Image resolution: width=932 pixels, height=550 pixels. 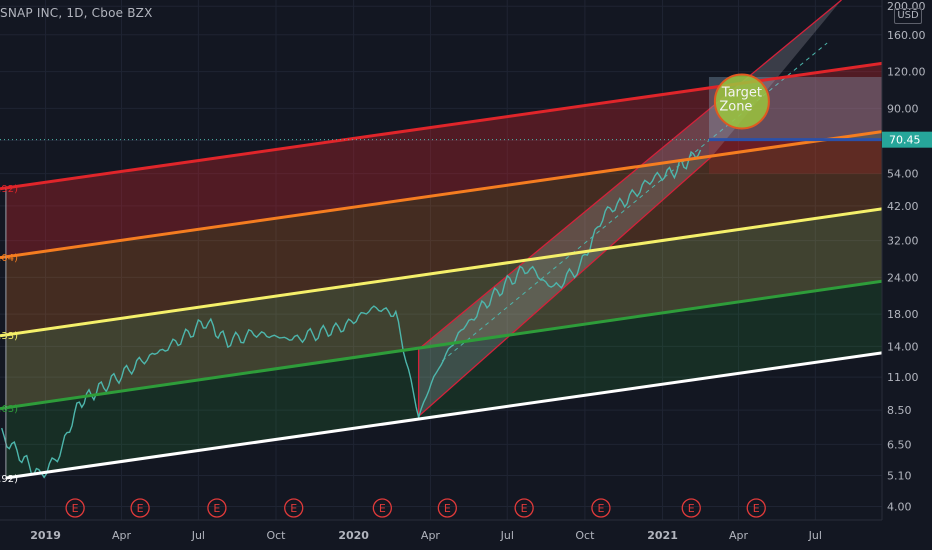 I want to click on y-tick-label: 160.00, so click(x=906, y=35).